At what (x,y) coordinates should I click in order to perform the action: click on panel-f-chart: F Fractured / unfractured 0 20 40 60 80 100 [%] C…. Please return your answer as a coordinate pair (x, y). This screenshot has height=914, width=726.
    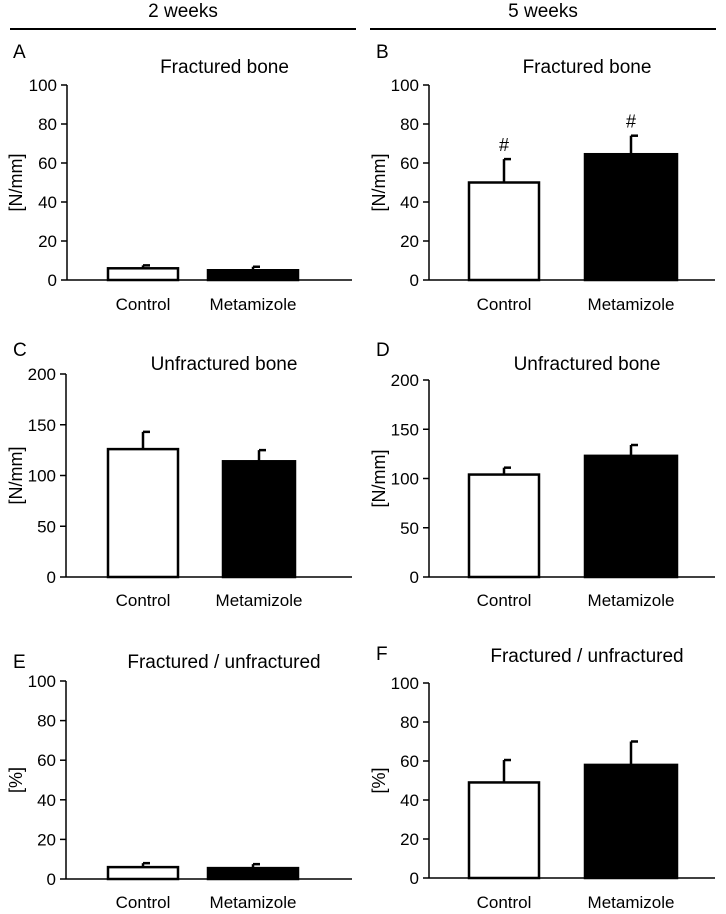
    Looking at the image, I should click on (542, 778).